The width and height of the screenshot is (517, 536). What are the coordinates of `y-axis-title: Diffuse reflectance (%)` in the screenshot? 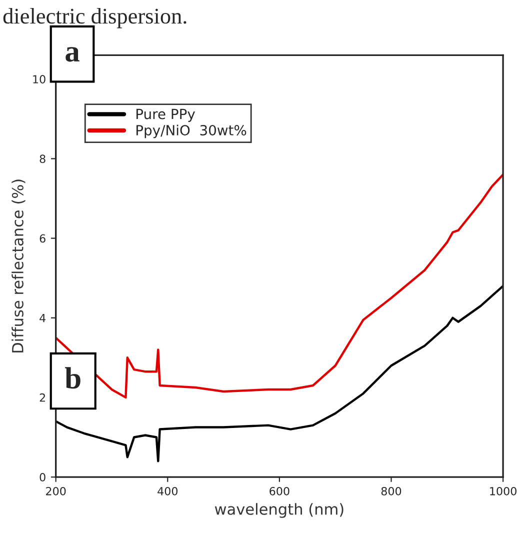 It's located at (19, 266).